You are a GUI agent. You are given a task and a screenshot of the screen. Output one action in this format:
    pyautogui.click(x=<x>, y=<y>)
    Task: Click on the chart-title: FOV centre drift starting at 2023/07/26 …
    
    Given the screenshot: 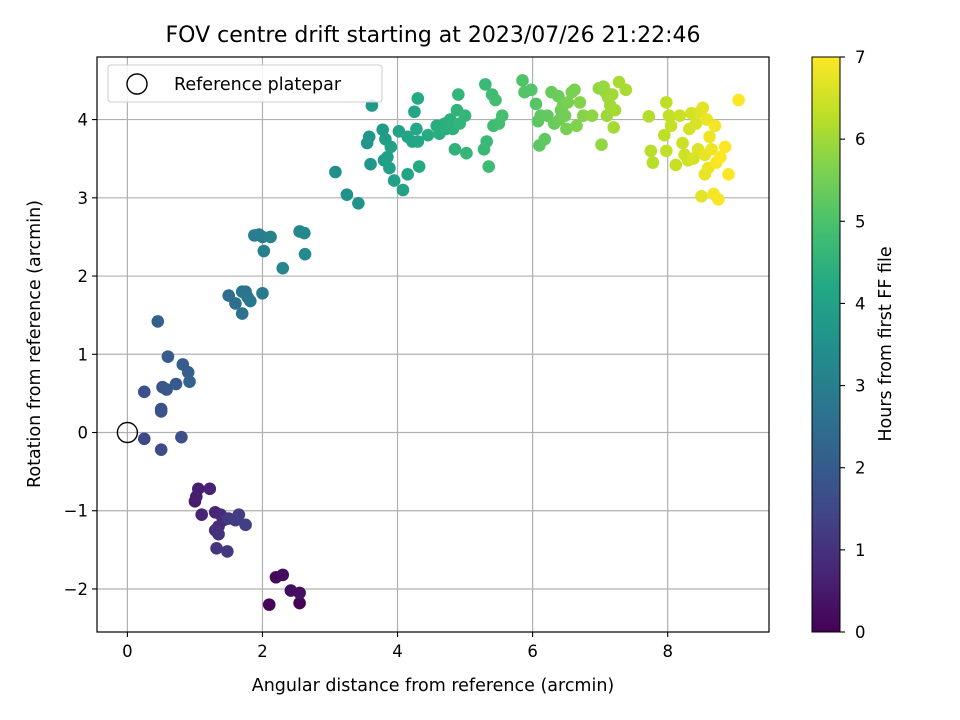 What is the action you would take?
    pyautogui.click(x=433, y=35)
    